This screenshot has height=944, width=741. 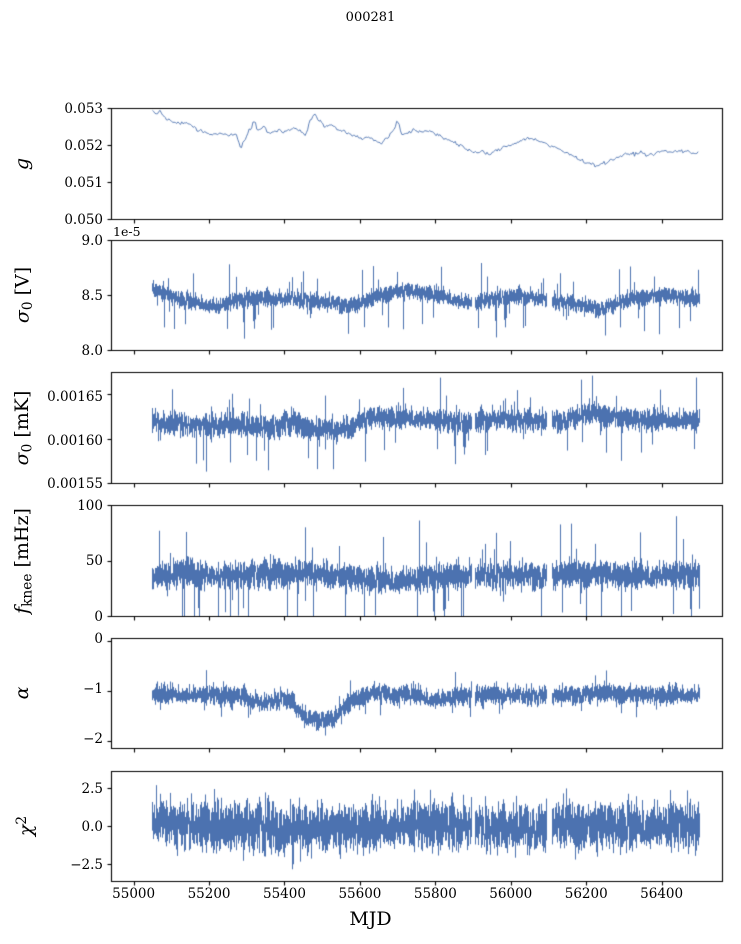 What do you see at coordinates (83, 183) in the screenshot?
I see `ytick-p1-2: 0.051` at bounding box center [83, 183].